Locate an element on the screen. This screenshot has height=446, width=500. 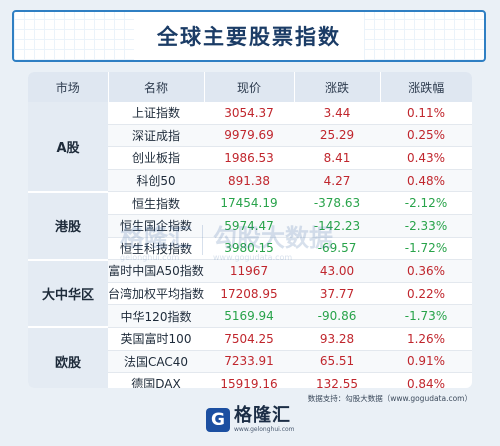
change-pct-cell: 0.91% is located at coordinates (426, 362).